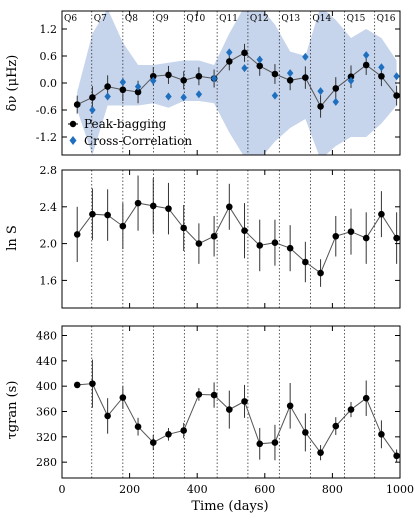 This screenshot has height=520, width=415. I want to click on series-peak-bagging, so click(236, 80).